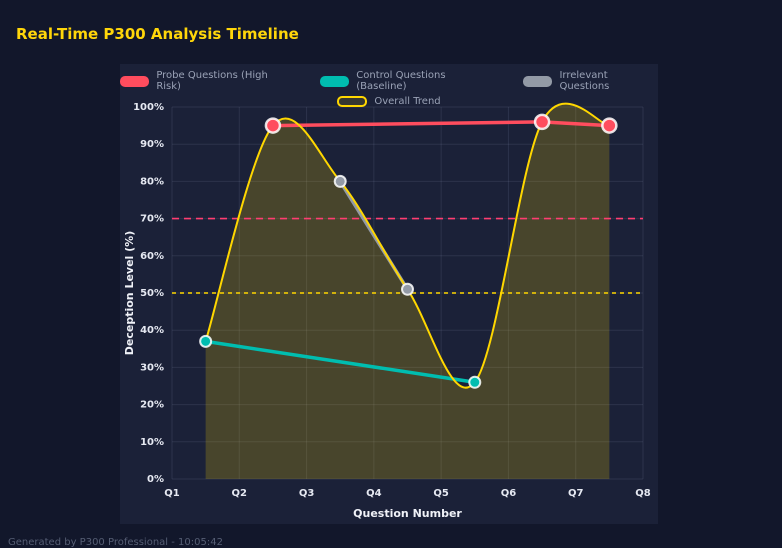 The image size is (782, 548). I want to click on x-axis-title: Question Number, so click(407, 513).